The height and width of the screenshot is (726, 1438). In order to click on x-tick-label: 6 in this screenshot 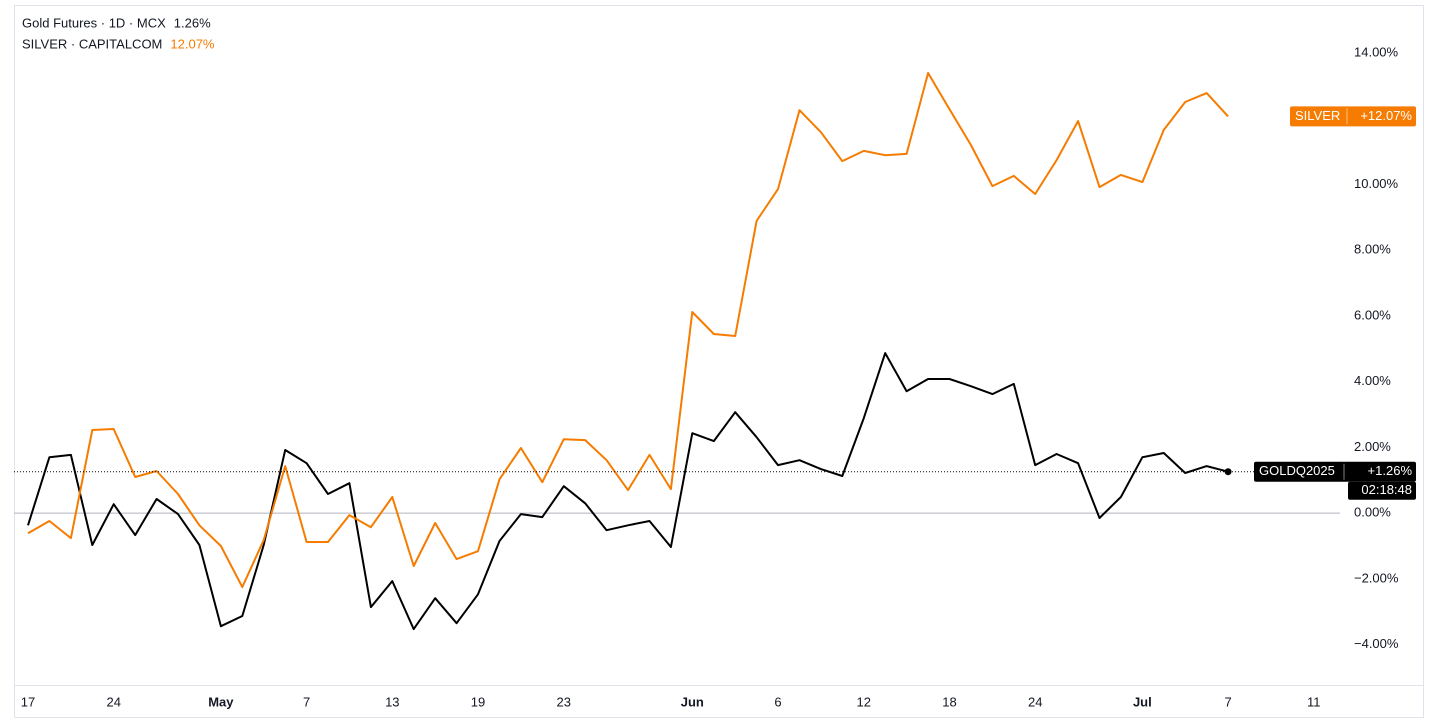, I will do `click(777, 701)`.